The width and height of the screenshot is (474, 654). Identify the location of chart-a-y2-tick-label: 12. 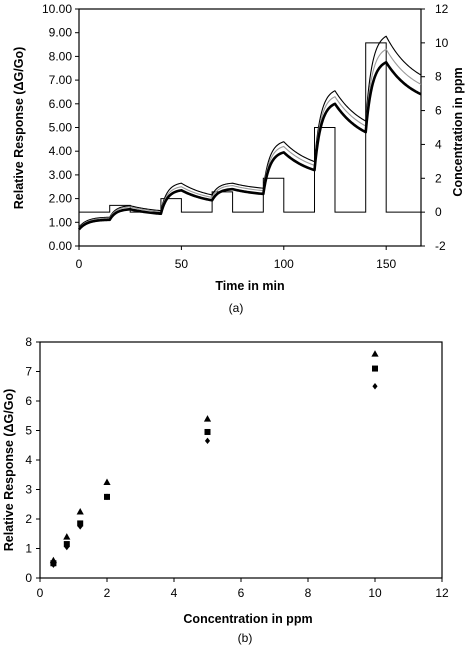
(442, 9).